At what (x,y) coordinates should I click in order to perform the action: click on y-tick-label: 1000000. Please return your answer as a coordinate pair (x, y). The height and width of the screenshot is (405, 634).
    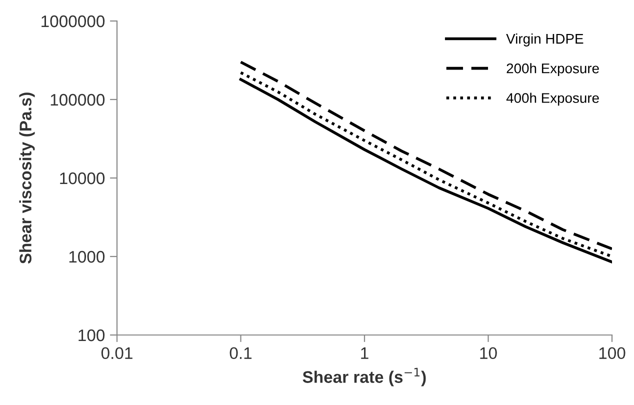
    Looking at the image, I should click on (73, 21).